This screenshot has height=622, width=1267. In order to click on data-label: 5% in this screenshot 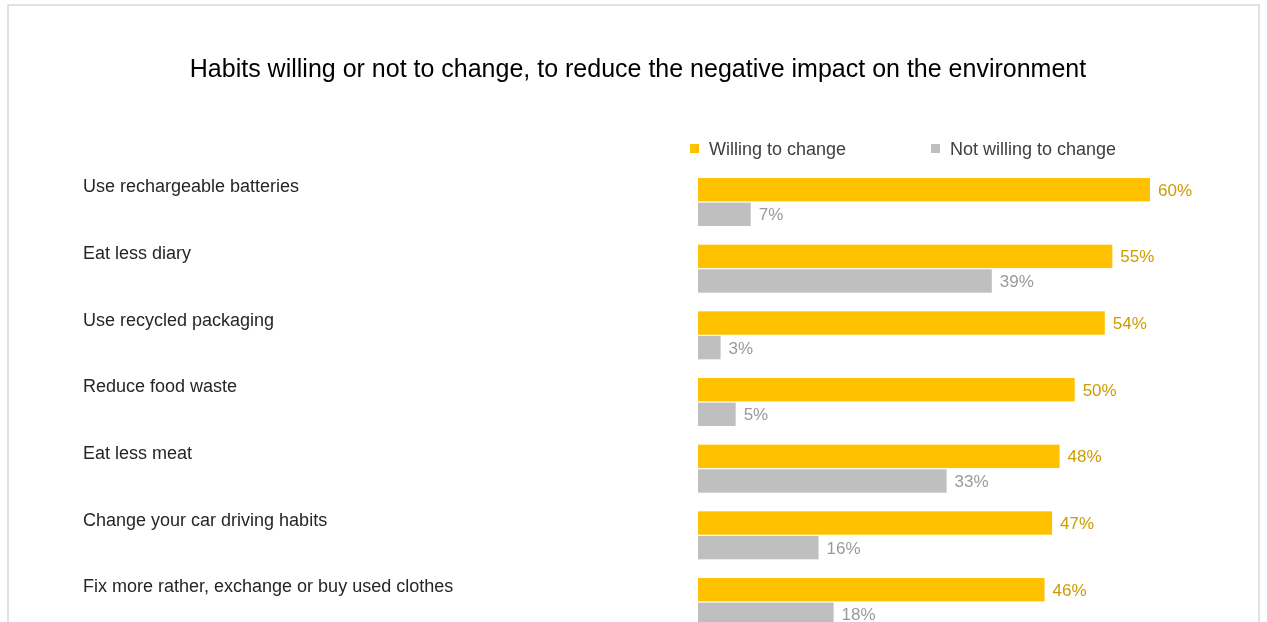, I will do `click(756, 415)`.